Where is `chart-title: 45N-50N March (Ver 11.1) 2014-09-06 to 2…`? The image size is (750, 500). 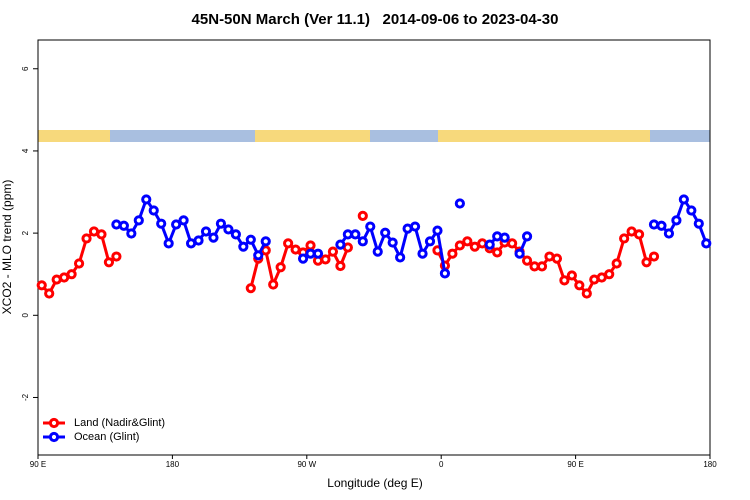 chart-title: 45N-50N March (Ver 11.1) 2014-09-06 to 2… is located at coordinates (375, 19).